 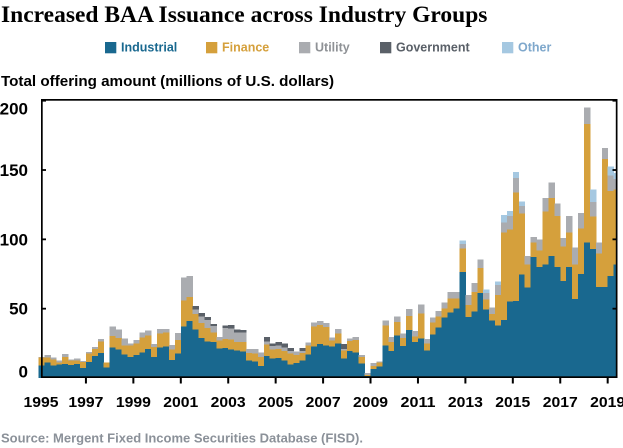 I want to click on svg-text: 1997, so click(x=85, y=403).